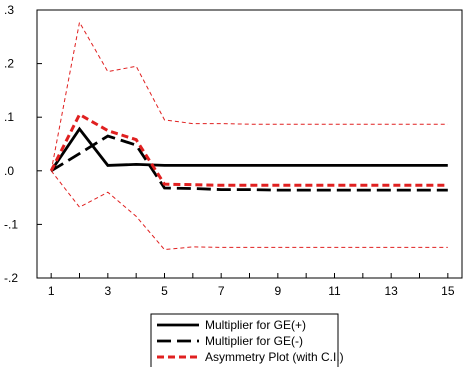 This screenshot has width=465, height=367. Describe the element at coordinates (255, 325) in the screenshot. I see `legend-label: Multiplier for GE(+)` at that location.